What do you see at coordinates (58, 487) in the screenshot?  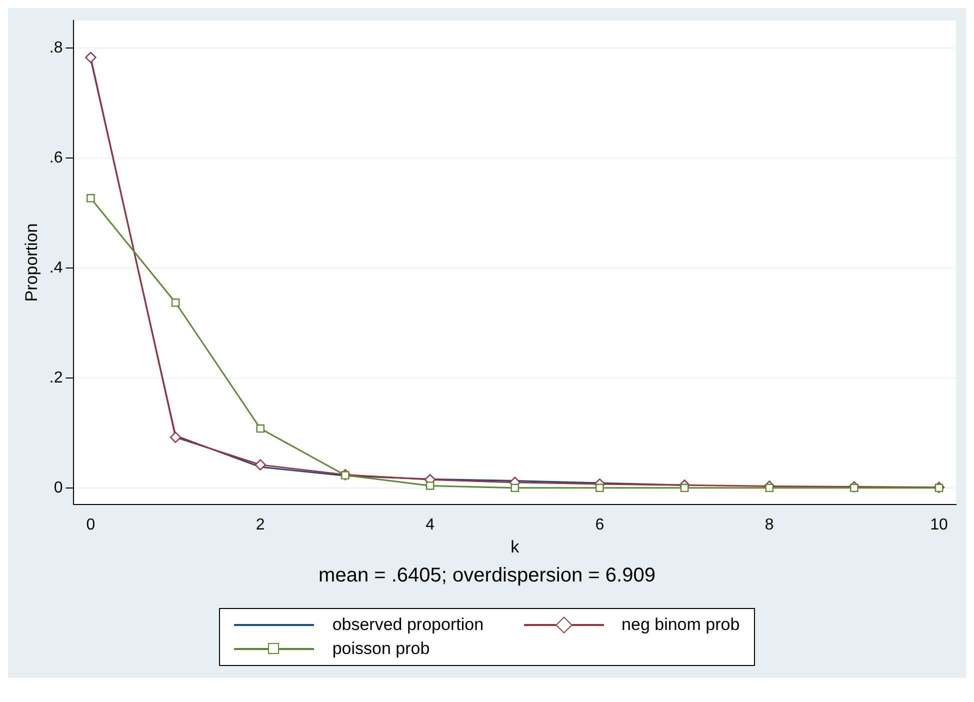 I see `y-tick-label: 0` at bounding box center [58, 487].